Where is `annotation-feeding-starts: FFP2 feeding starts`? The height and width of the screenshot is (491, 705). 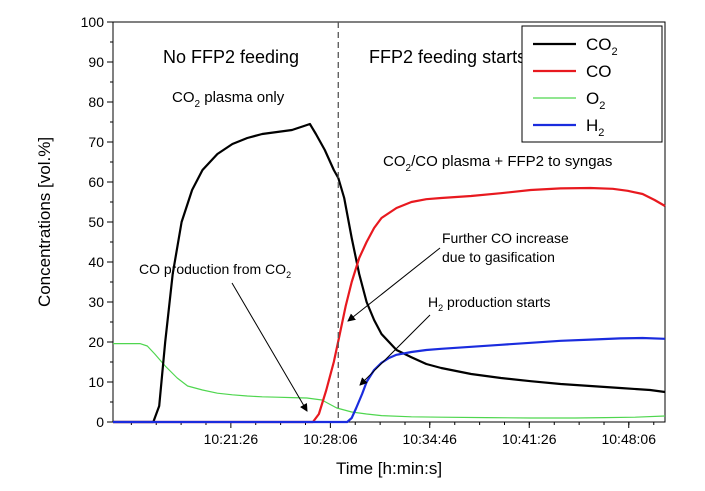
annotation-feeding-starts: FFP2 feeding starts is located at coordinates (447, 57).